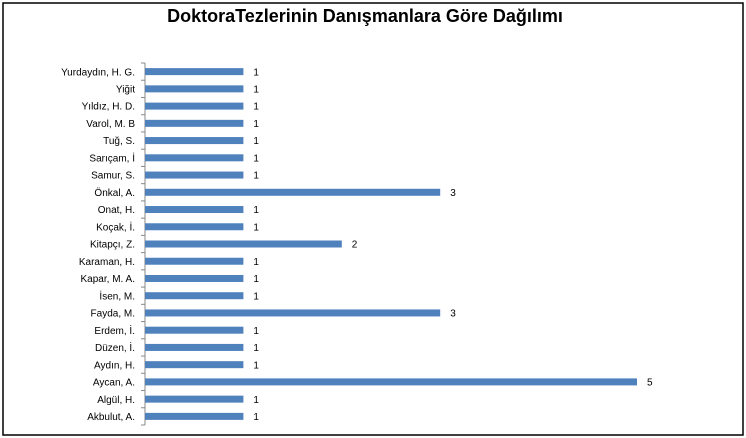 This screenshot has width=746, height=438. Describe the element at coordinates (108, 279) in the screenshot. I see `y-tick-label: Kapar, M. A.` at that location.